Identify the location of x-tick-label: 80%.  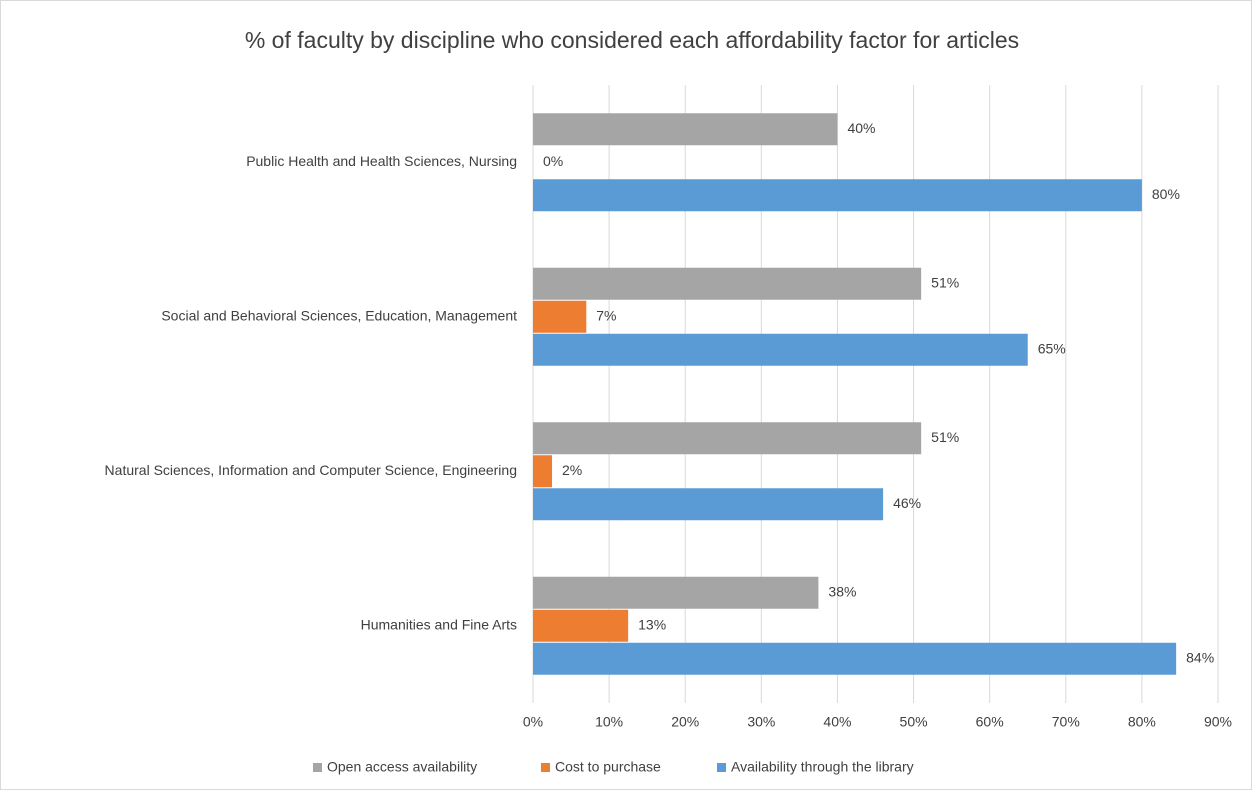
(1142, 722).